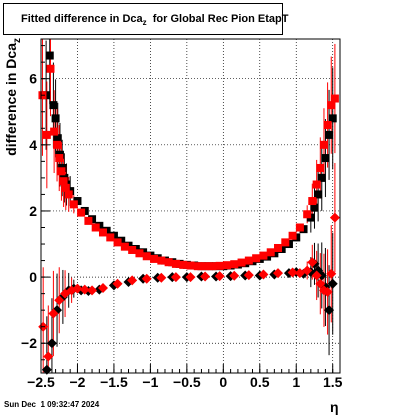 This screenshot has height=415, width=400. Describe the element at coordinates (33, 145) in the screenshot. I see `y-tick-label: 4` at that location.